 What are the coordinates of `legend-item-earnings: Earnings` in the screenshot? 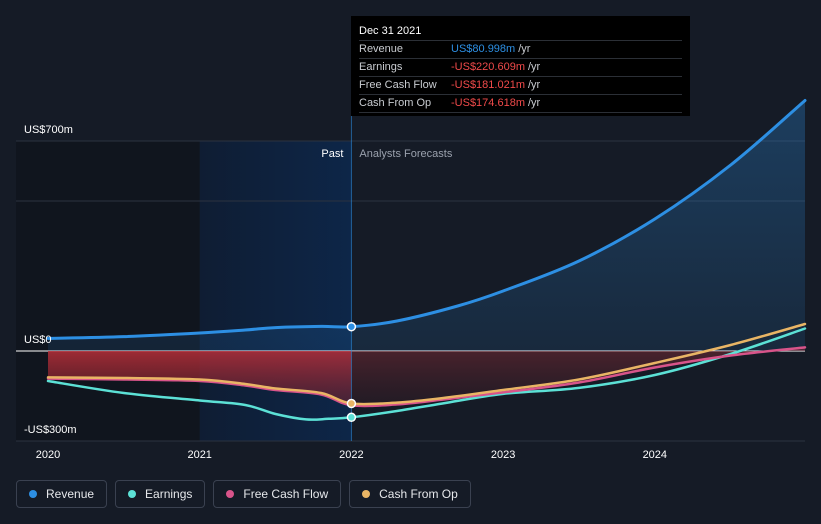 It's located at (160, 494).